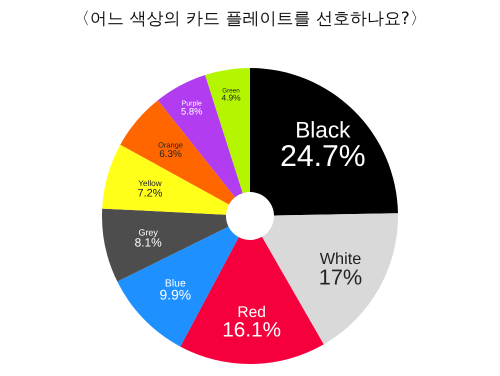 This screenshot has width=500, height=376. Describe the element at coordinates (250, 19) in the screenshot. I see `chart-title: 〈어느 색상의 카드 플레이트를 선호하나요?〉` at that location.